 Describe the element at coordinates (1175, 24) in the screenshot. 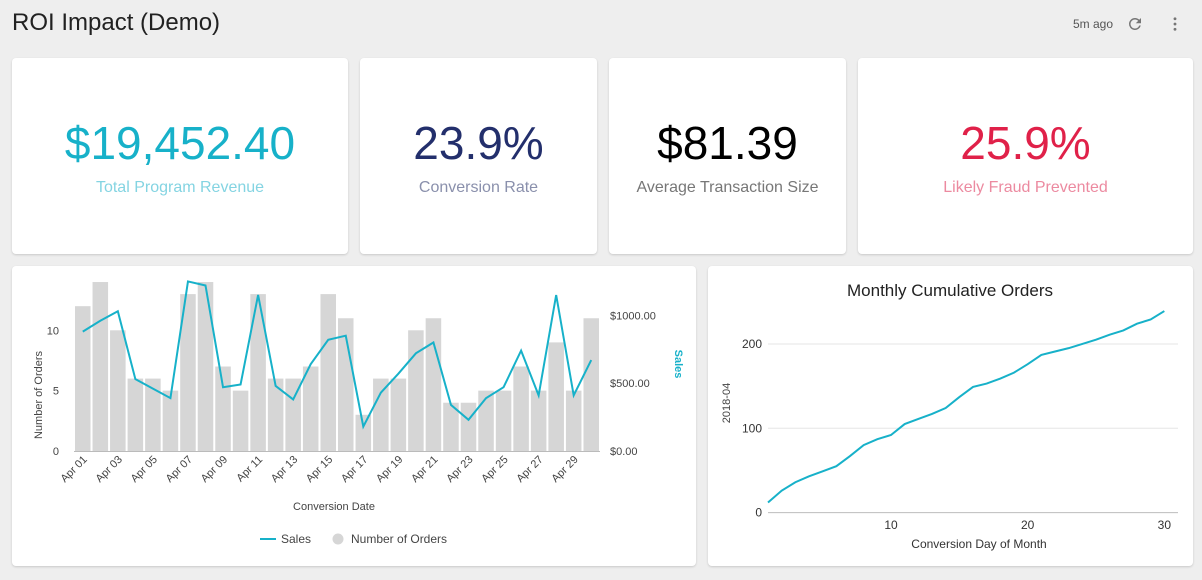

I see `more-vertical-icon` at that location.